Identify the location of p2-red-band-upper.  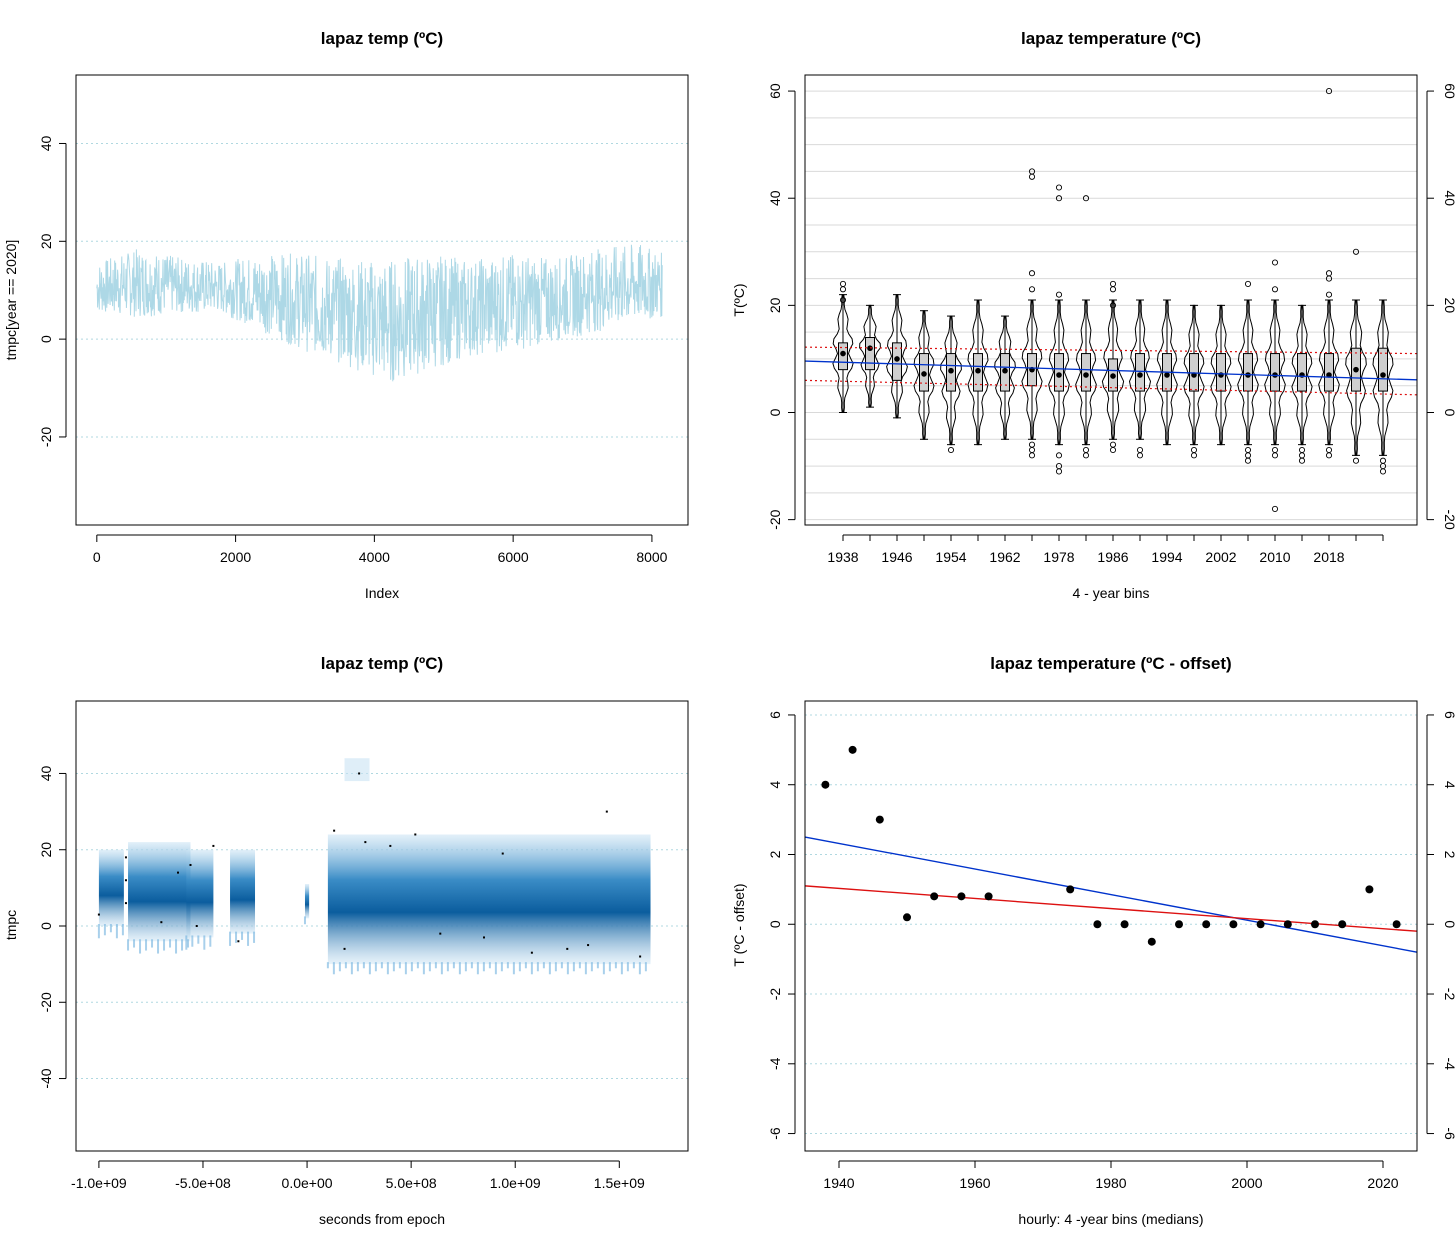
(1111, 350).